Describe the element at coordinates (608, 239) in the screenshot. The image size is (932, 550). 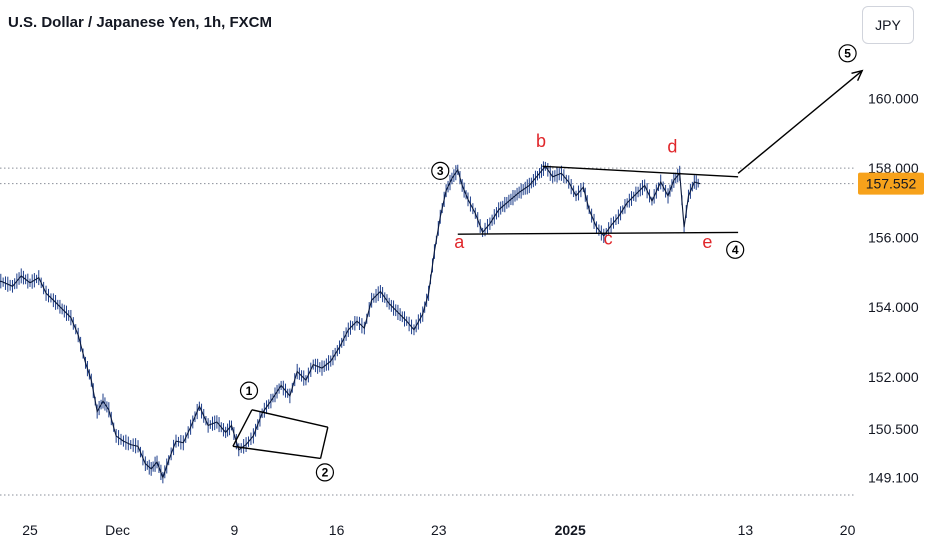
I see `wave-letter-c: c` at that location.